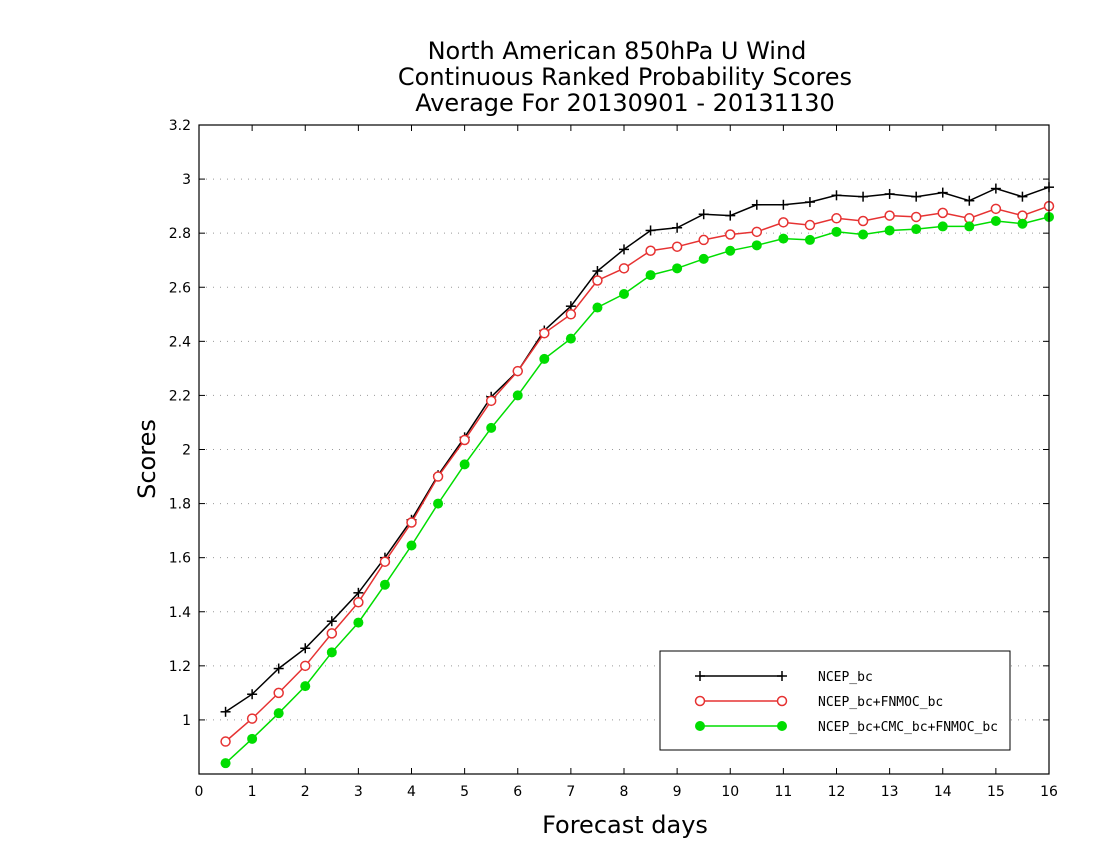 Image resolution: width=1100 pixels, height=850 pixels. I want to click on y-tick-label-5: 2, so click(186, 451).